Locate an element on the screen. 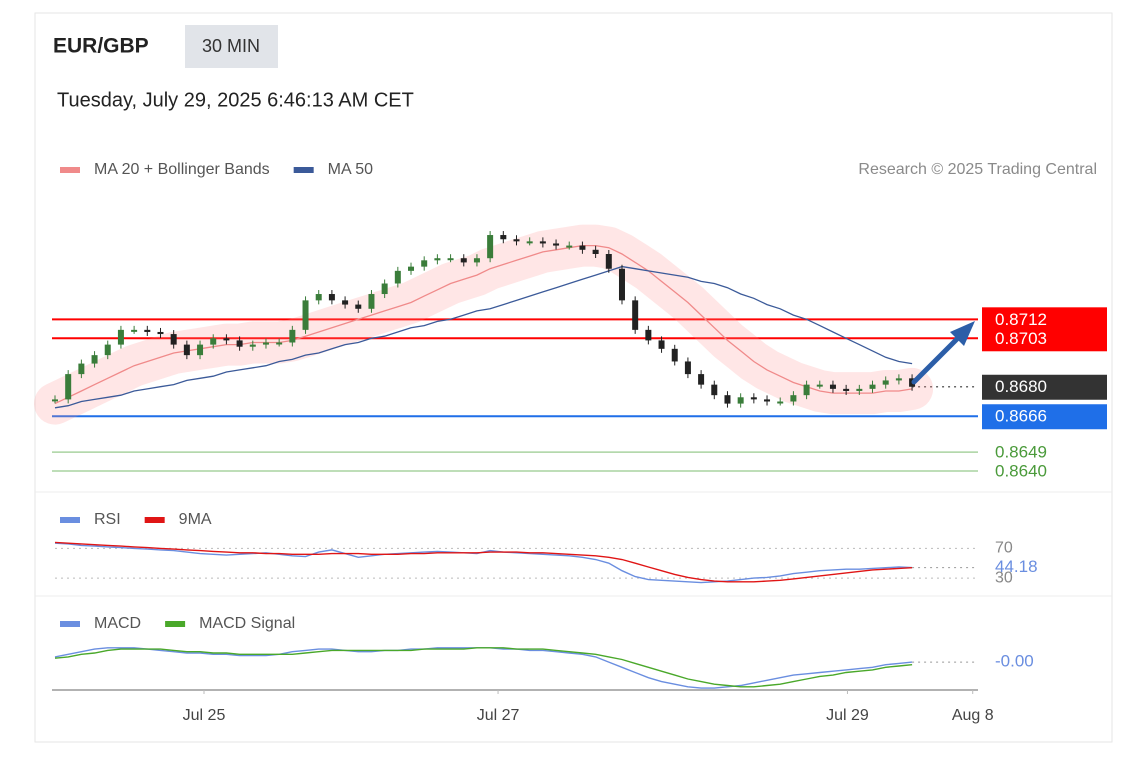  y-tick-label: 30 is located at coordinates (1004, 577).